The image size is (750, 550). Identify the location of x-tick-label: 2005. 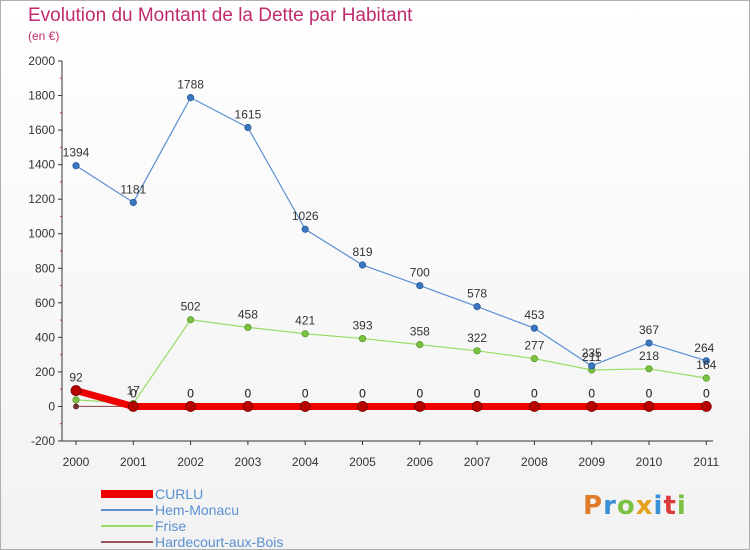
(362, 462).